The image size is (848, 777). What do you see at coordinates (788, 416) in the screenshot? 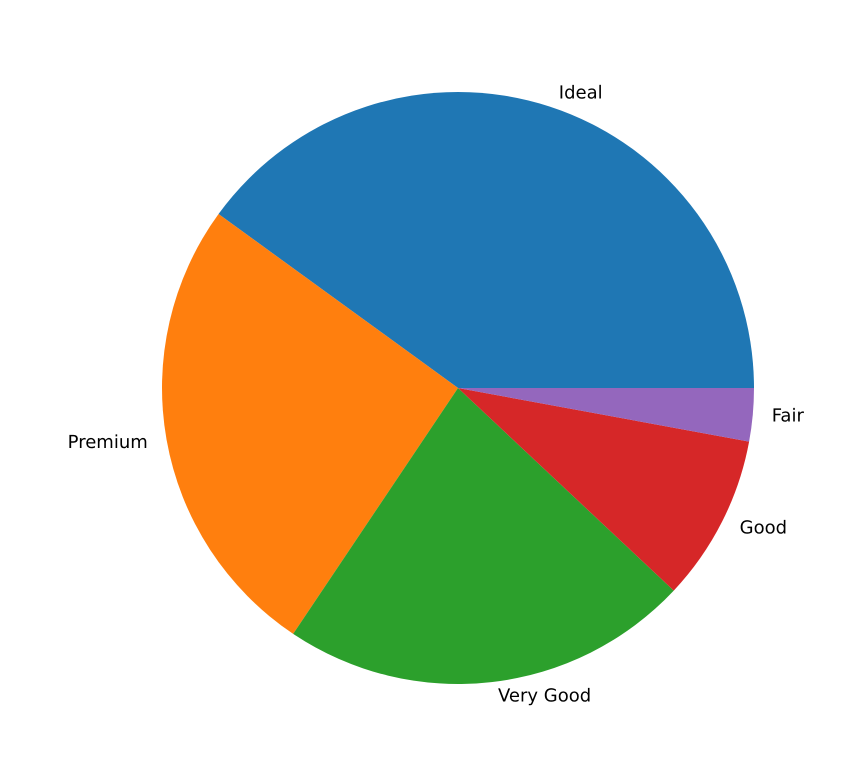
I see `slice-label: Fair` at bounding box center [788, 416].